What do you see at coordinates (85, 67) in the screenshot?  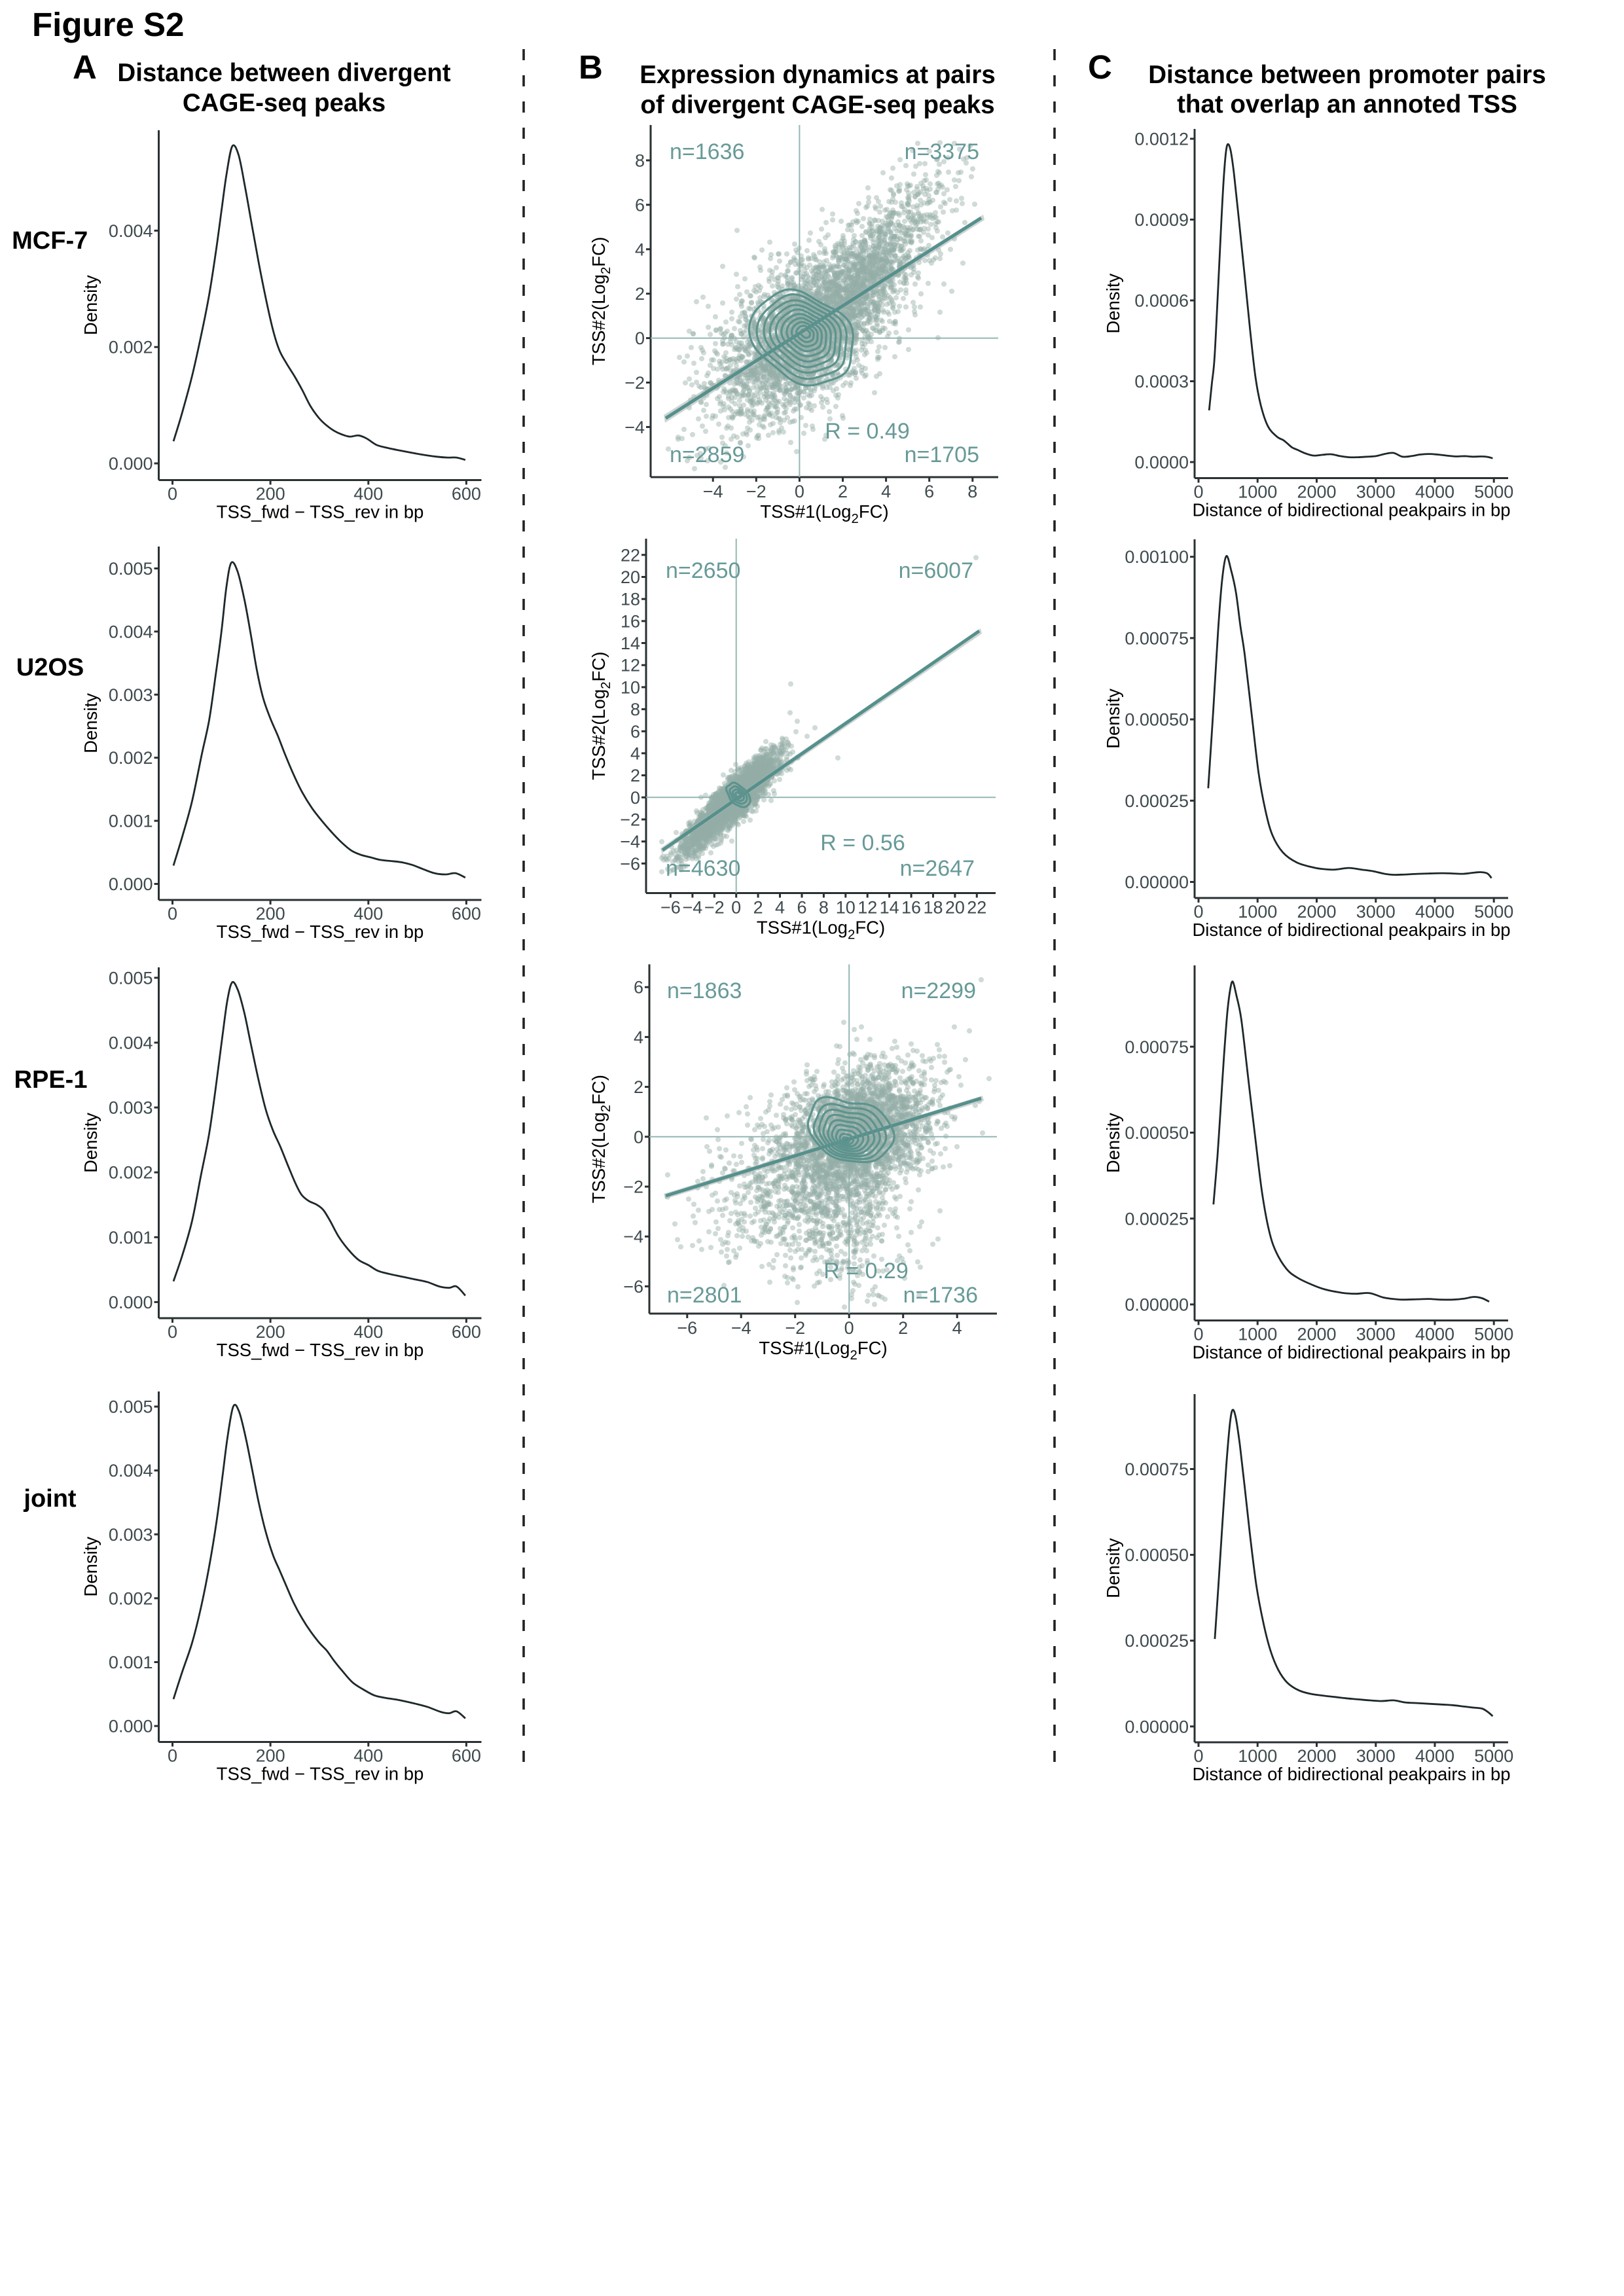 I see `svg-text: A` at bounding box center [85, 67].